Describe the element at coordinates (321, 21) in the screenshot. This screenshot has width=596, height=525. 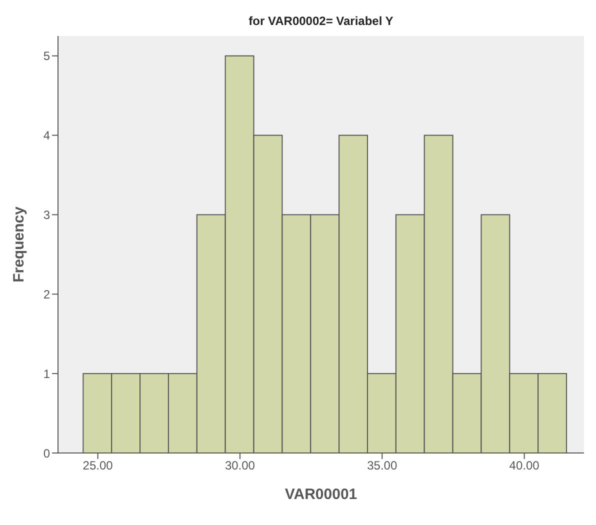
I see `chart-title: for VAR00002= Variabel Y` at that location.